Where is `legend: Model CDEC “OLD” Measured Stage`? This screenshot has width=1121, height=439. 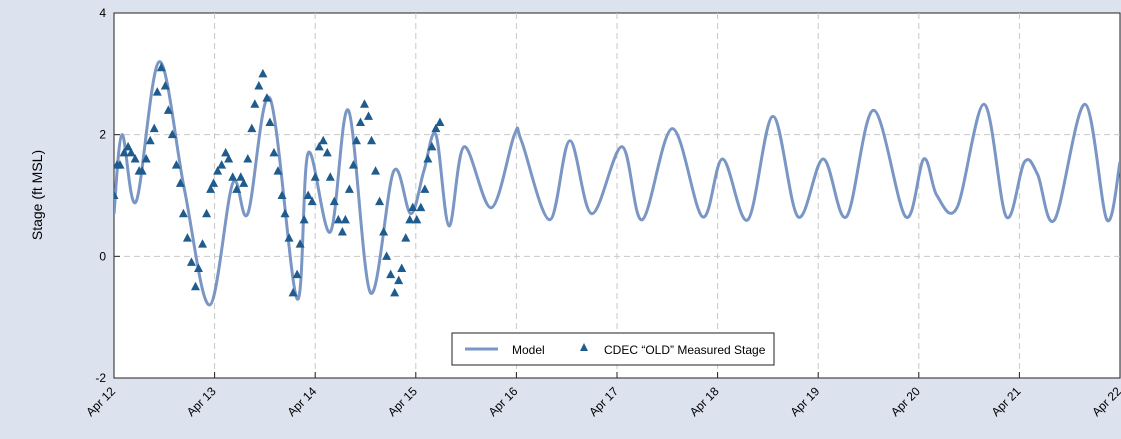 legend: Model CDEC “OLD” Measured Stage is located at coordinates (613, 349).